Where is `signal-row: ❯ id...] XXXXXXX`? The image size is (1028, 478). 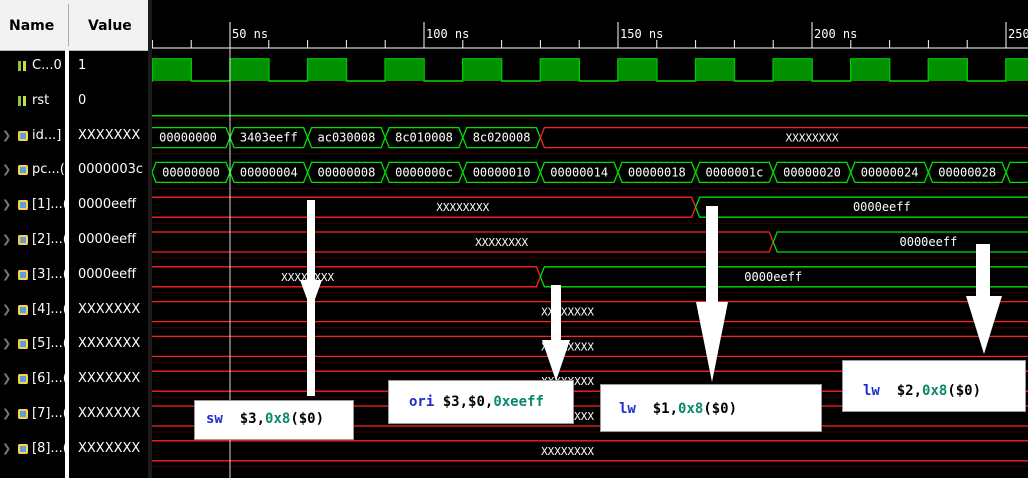 signal-row: ❯ id...] XXXXXXX is located at coordinates (74, 137).